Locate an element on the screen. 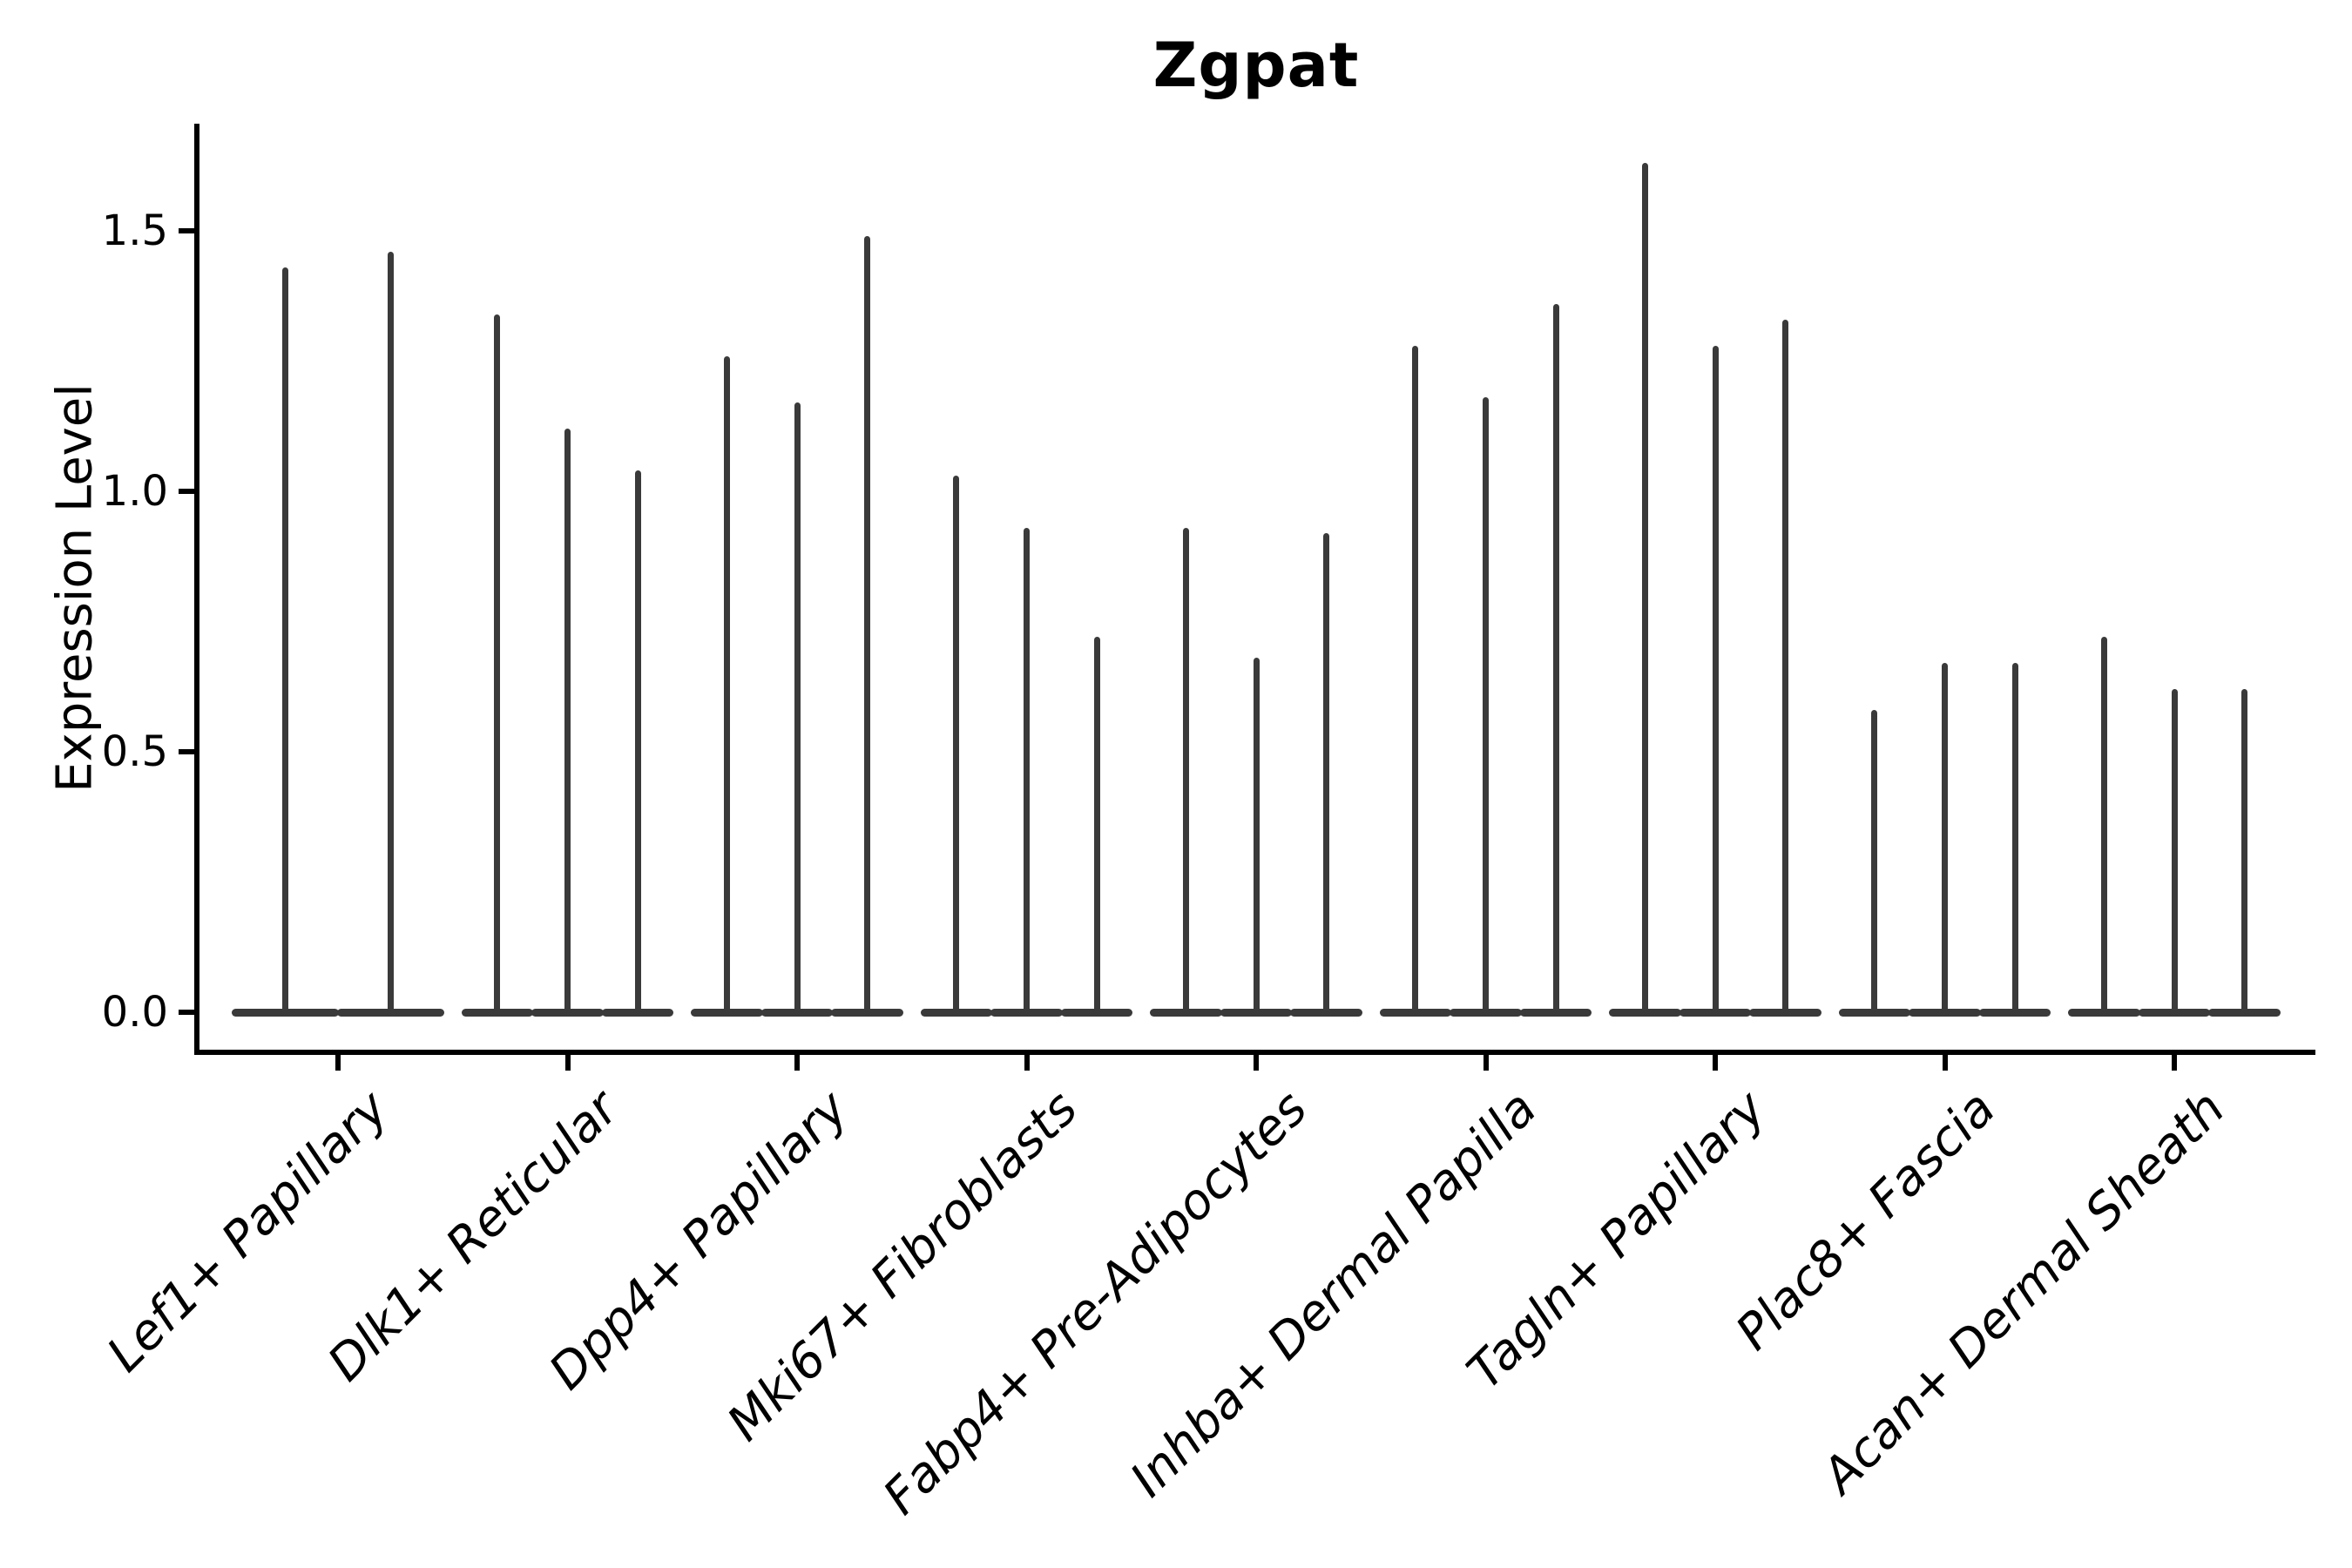 The height and width of the screenshot is (1568, 2352). x-axis-spine is located at coordinates (1254, 1053).